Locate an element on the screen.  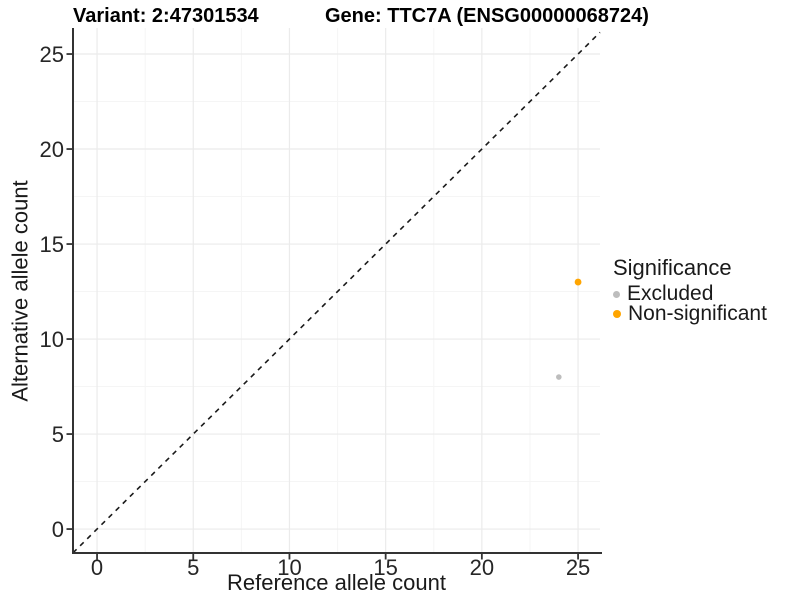
legend-dot-excluded is located at coordinates (616, 294).